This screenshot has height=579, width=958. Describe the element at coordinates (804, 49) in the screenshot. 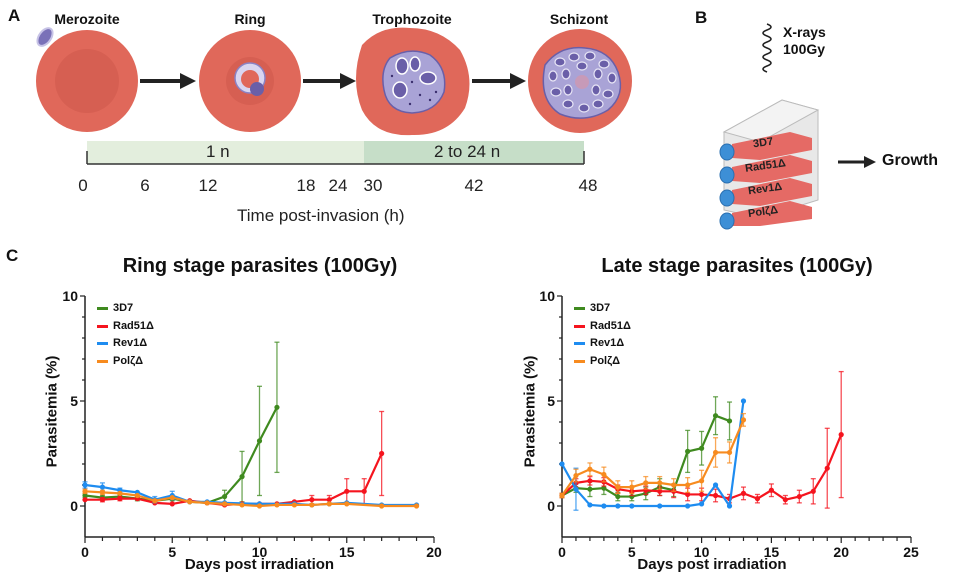

I see `xray-dose-label: 100Gy` at that location.